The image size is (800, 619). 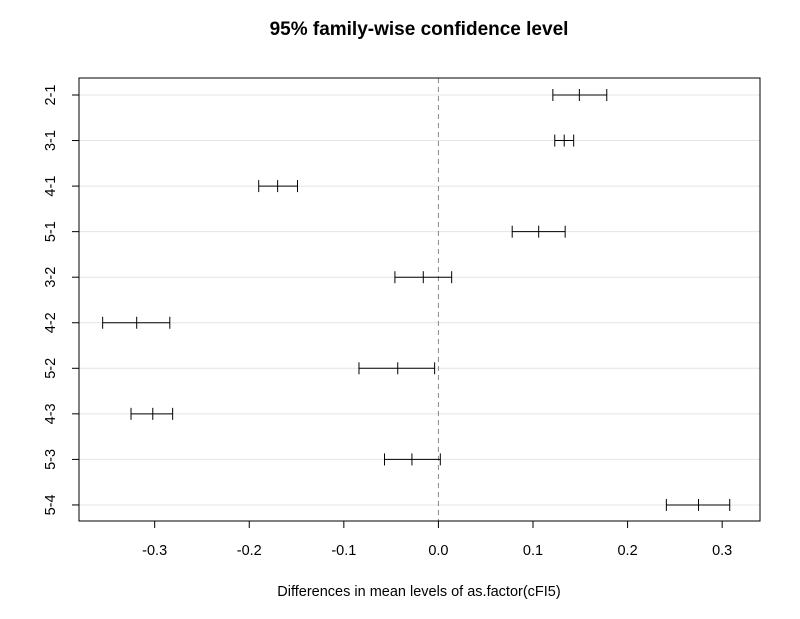 I want to click on y-tick-label-2-1: 2-1, so click(x=51, y=95).